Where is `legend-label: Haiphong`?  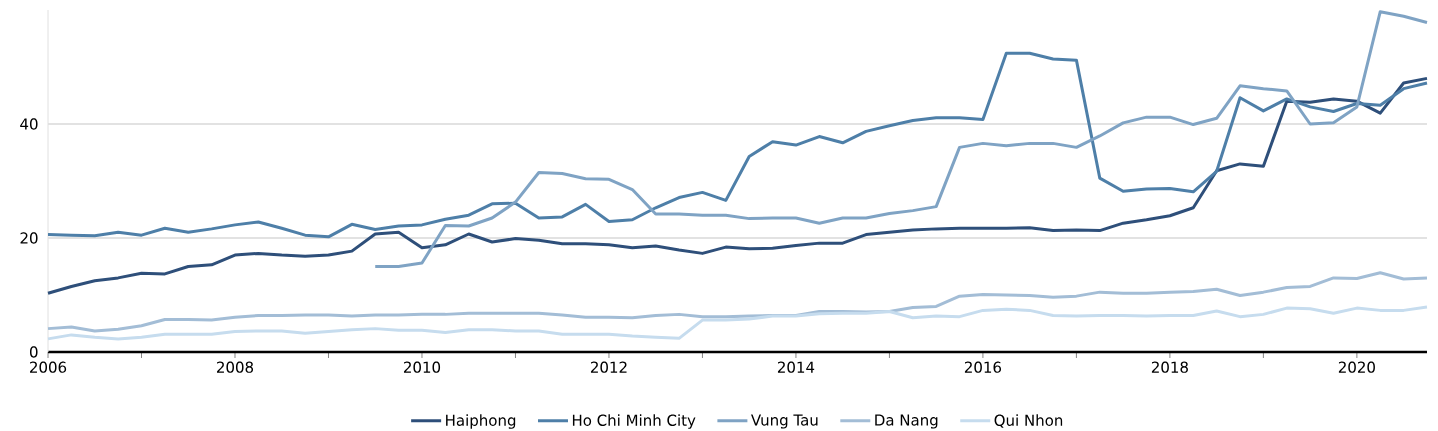 legend-label: Haiphong is located at coordinates (481, 421).